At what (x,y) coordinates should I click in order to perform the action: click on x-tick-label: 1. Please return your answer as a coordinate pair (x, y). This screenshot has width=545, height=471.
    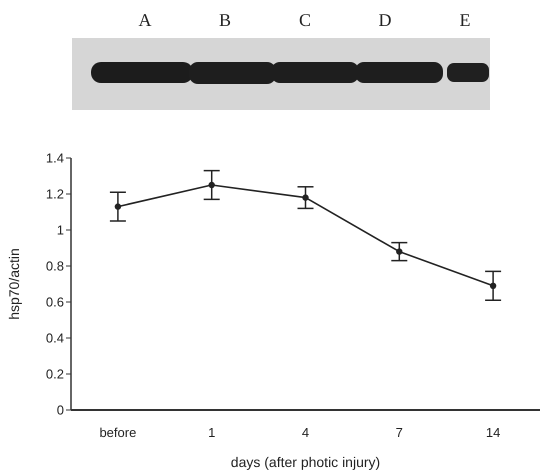
    Looking at the image, I should click on (212, 432).